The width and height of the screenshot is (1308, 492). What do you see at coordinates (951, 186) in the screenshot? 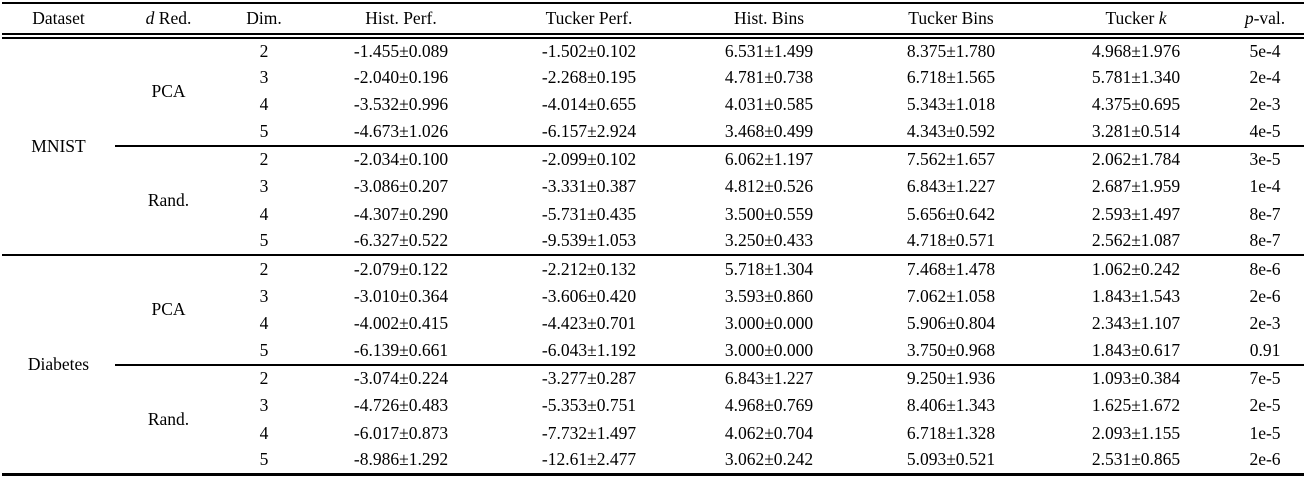
I see `cell-tucker-bins: 6.843±1.227` at bounding box center [951, 186].